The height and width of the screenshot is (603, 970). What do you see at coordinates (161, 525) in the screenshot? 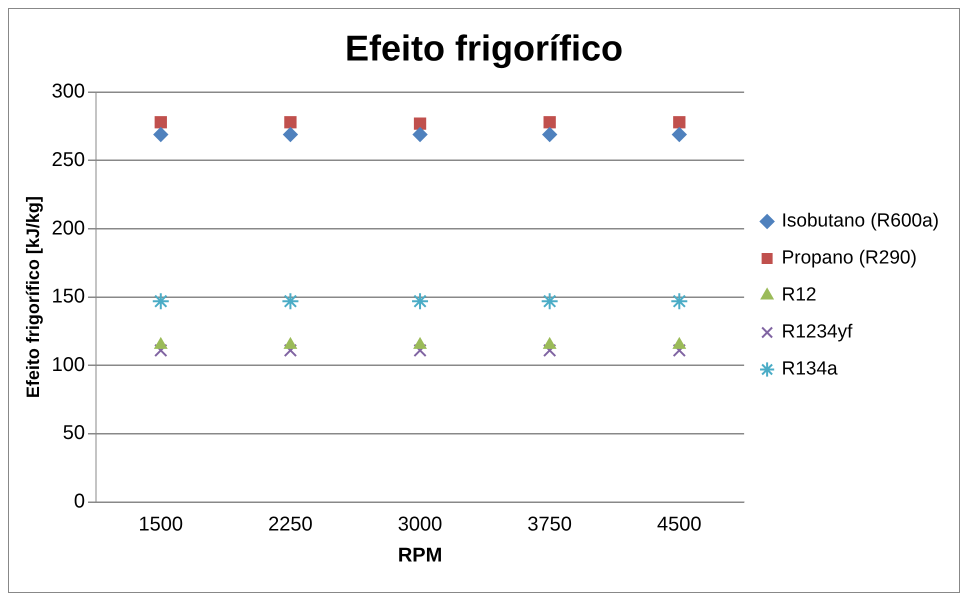
I see `x-tick-label: 1500` at bounding box center [161, 525].